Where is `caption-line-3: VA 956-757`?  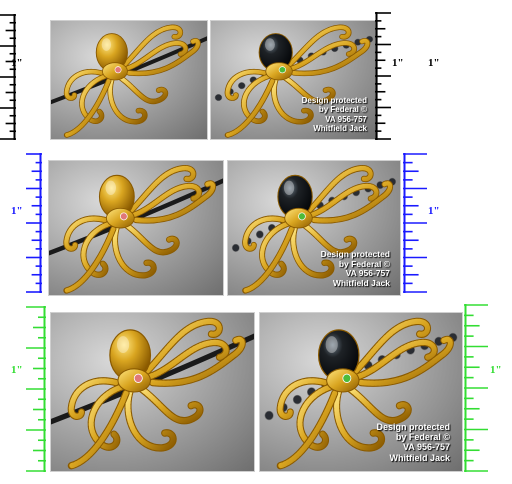
caption-line-3: VA 956-757 is located at coordinates (367, 273).